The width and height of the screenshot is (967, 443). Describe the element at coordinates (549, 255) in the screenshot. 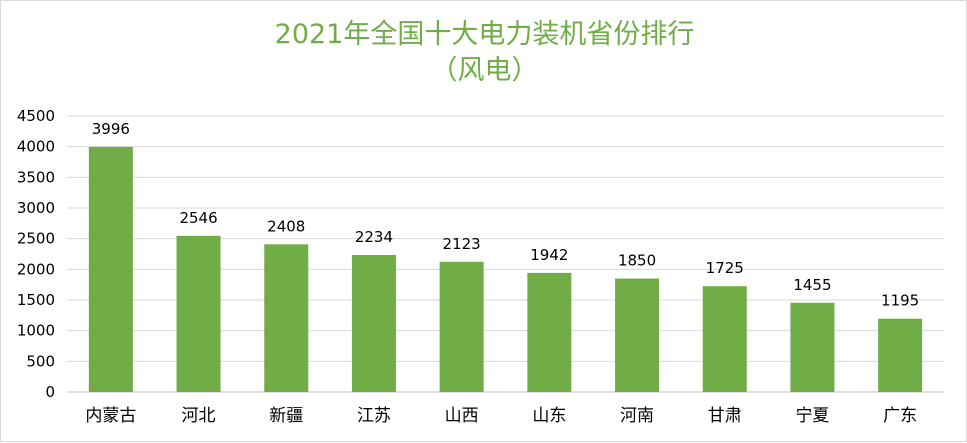

I see `data-label: 1942` at that location.